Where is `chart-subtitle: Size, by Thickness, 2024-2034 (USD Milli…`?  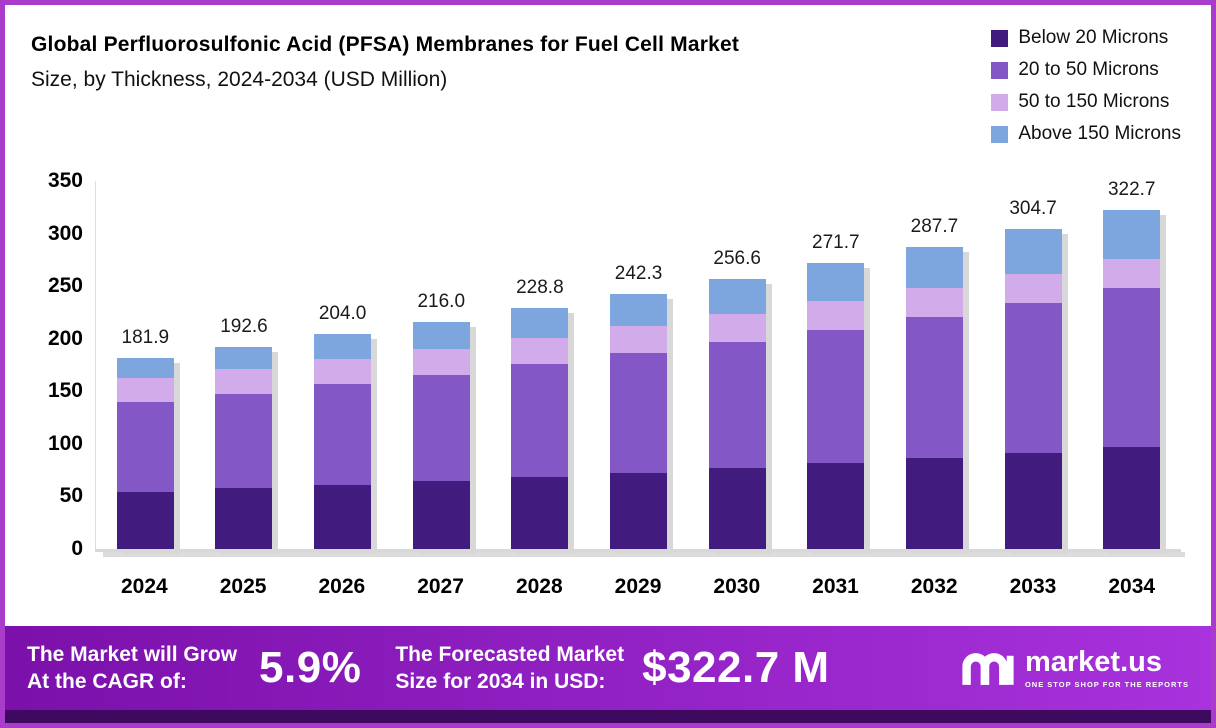
chart-subtitle: Size, by Thickness, 2024-2034 (USD Milli… is located at coordinates (239, 79).